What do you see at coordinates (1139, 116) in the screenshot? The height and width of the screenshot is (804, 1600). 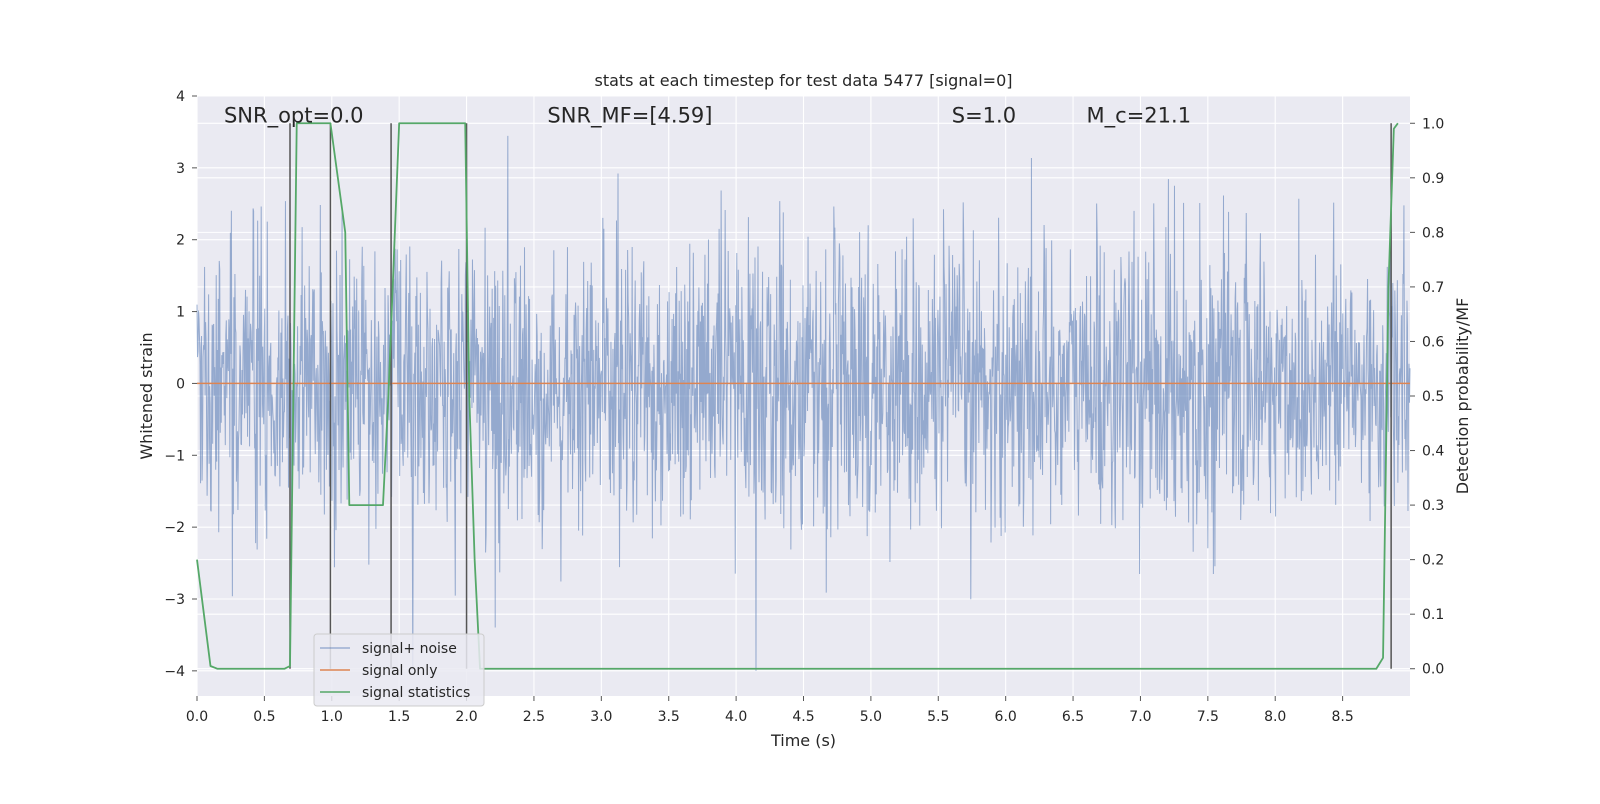 I see `annotation-text: M_c=21.1` at bounding box center [1139, 116].